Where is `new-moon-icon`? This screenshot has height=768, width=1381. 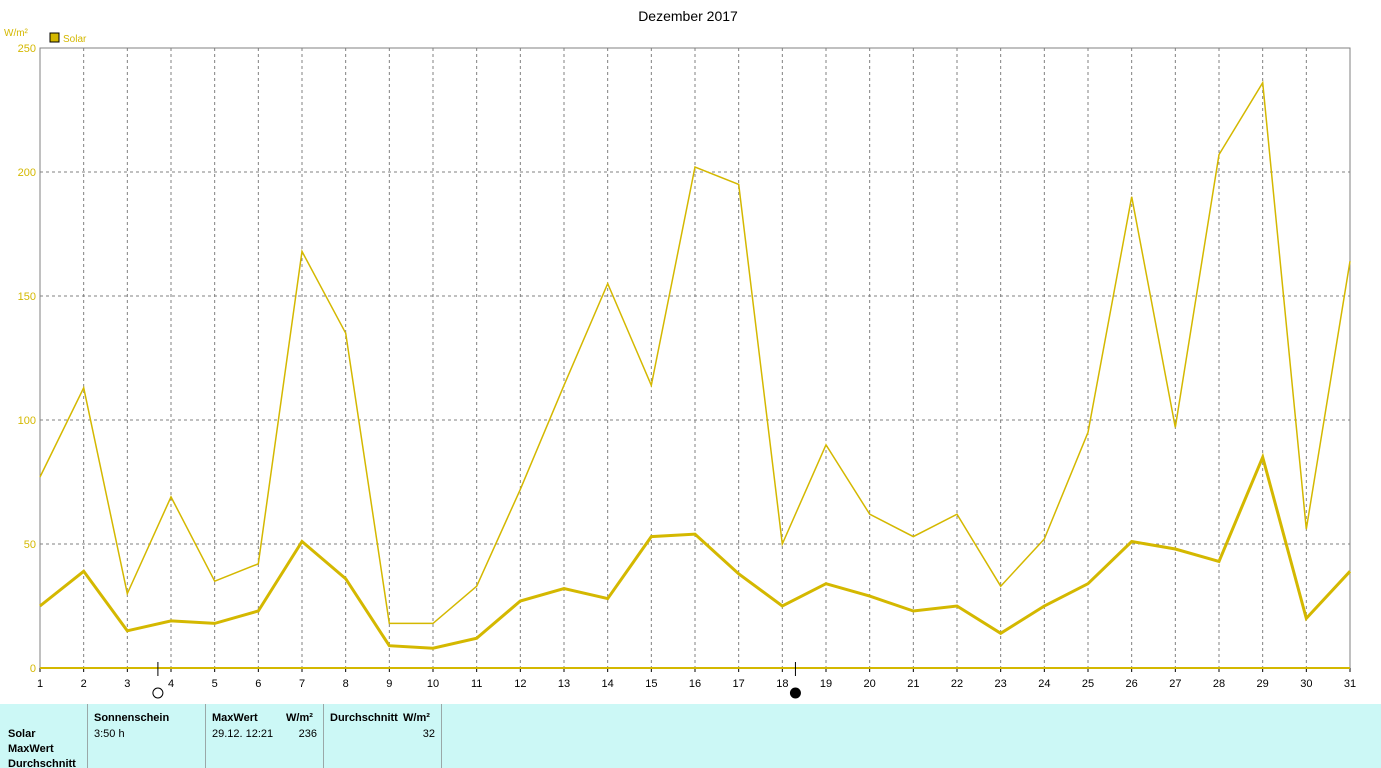
new-moon-icon is located at coordinates (795, 693).